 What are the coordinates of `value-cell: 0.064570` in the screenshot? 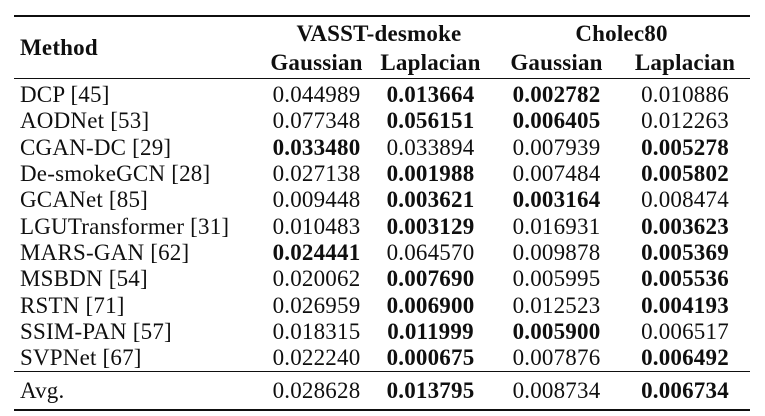 It's located at (430, 252).